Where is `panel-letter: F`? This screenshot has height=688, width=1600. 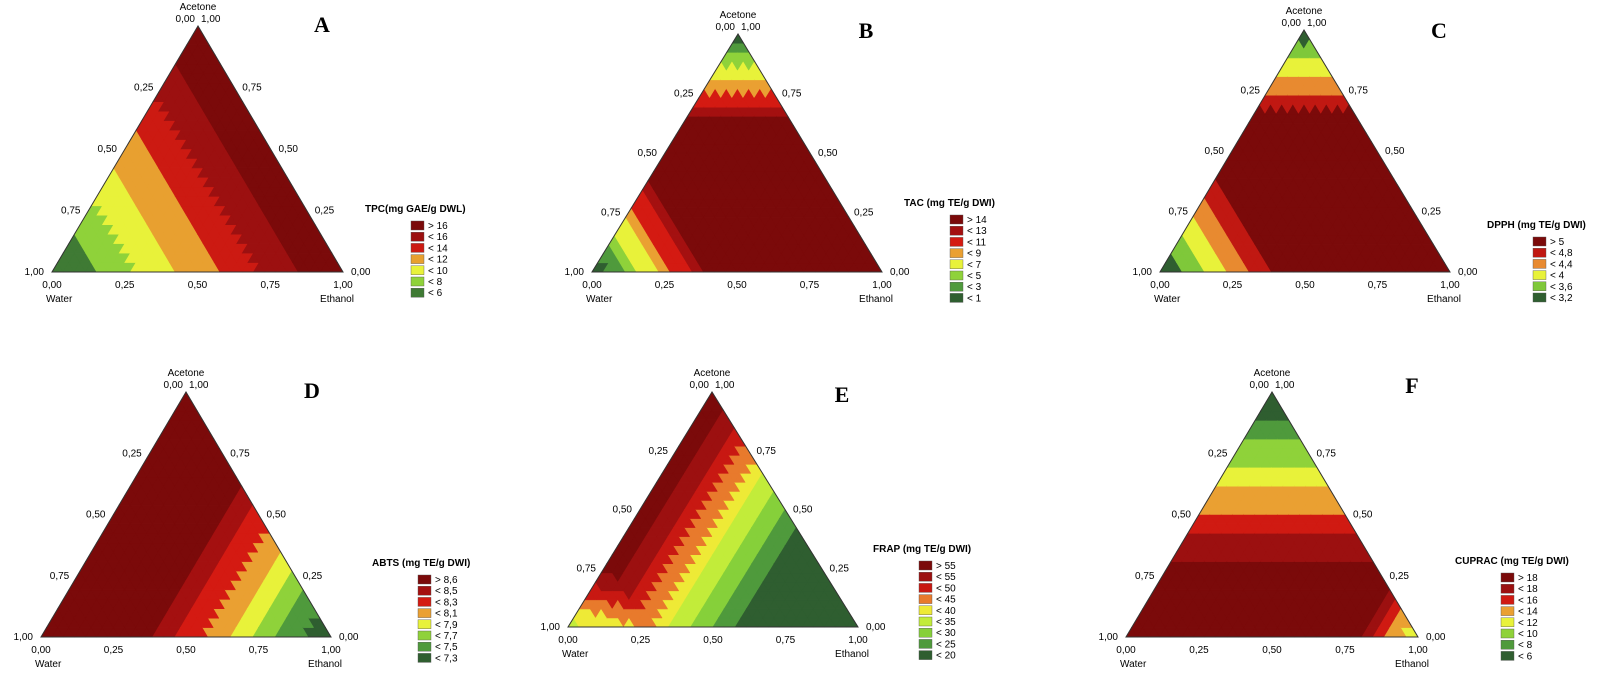 panel-letter: F is located at coordinates (1411, 385).